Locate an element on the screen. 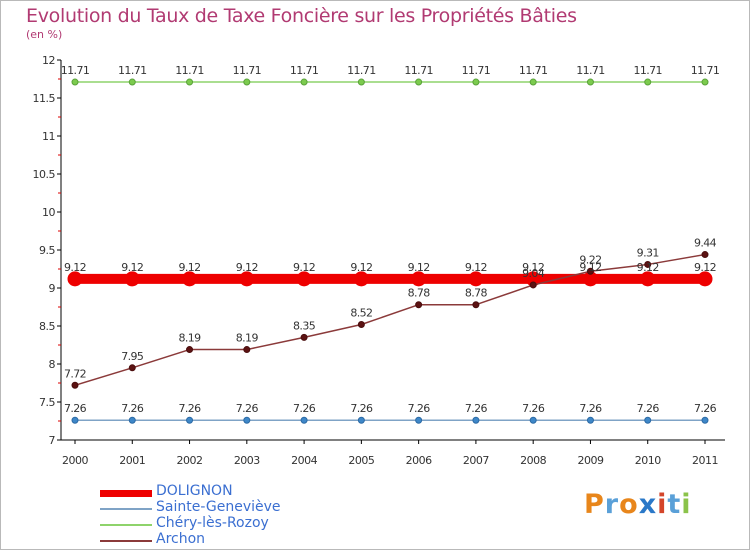  legend-swatch-archon is located at coordinates (126, 541).